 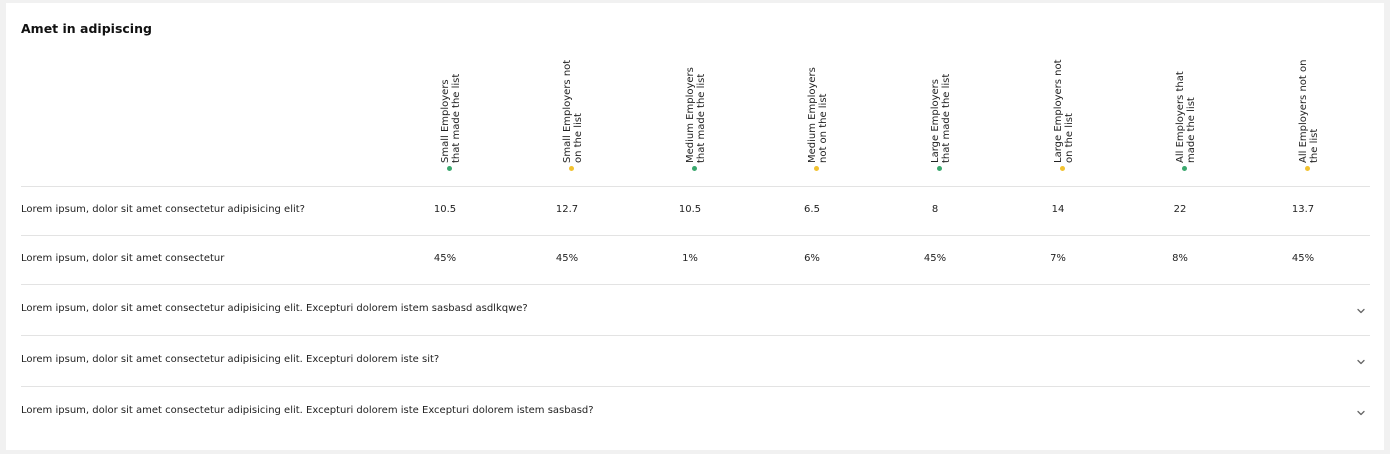 What do you see at coordinates (1180, 209) in the screenshot?
I see `table-cell: 22` at bounding box center [1180, 209].